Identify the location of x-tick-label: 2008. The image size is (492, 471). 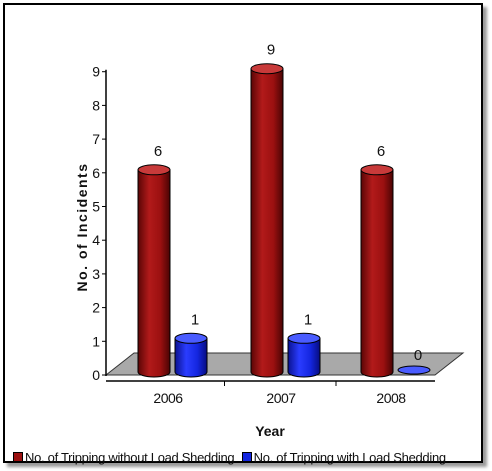
(391, 398).